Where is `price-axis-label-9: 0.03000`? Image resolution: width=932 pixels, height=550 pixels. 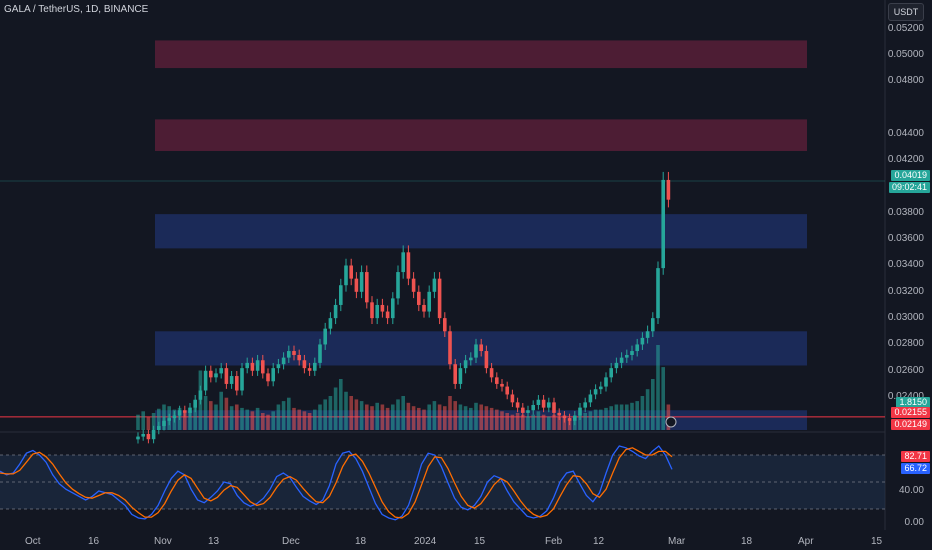 price-axis-label-9: 0.03000 is located at coordinates (905, 318).